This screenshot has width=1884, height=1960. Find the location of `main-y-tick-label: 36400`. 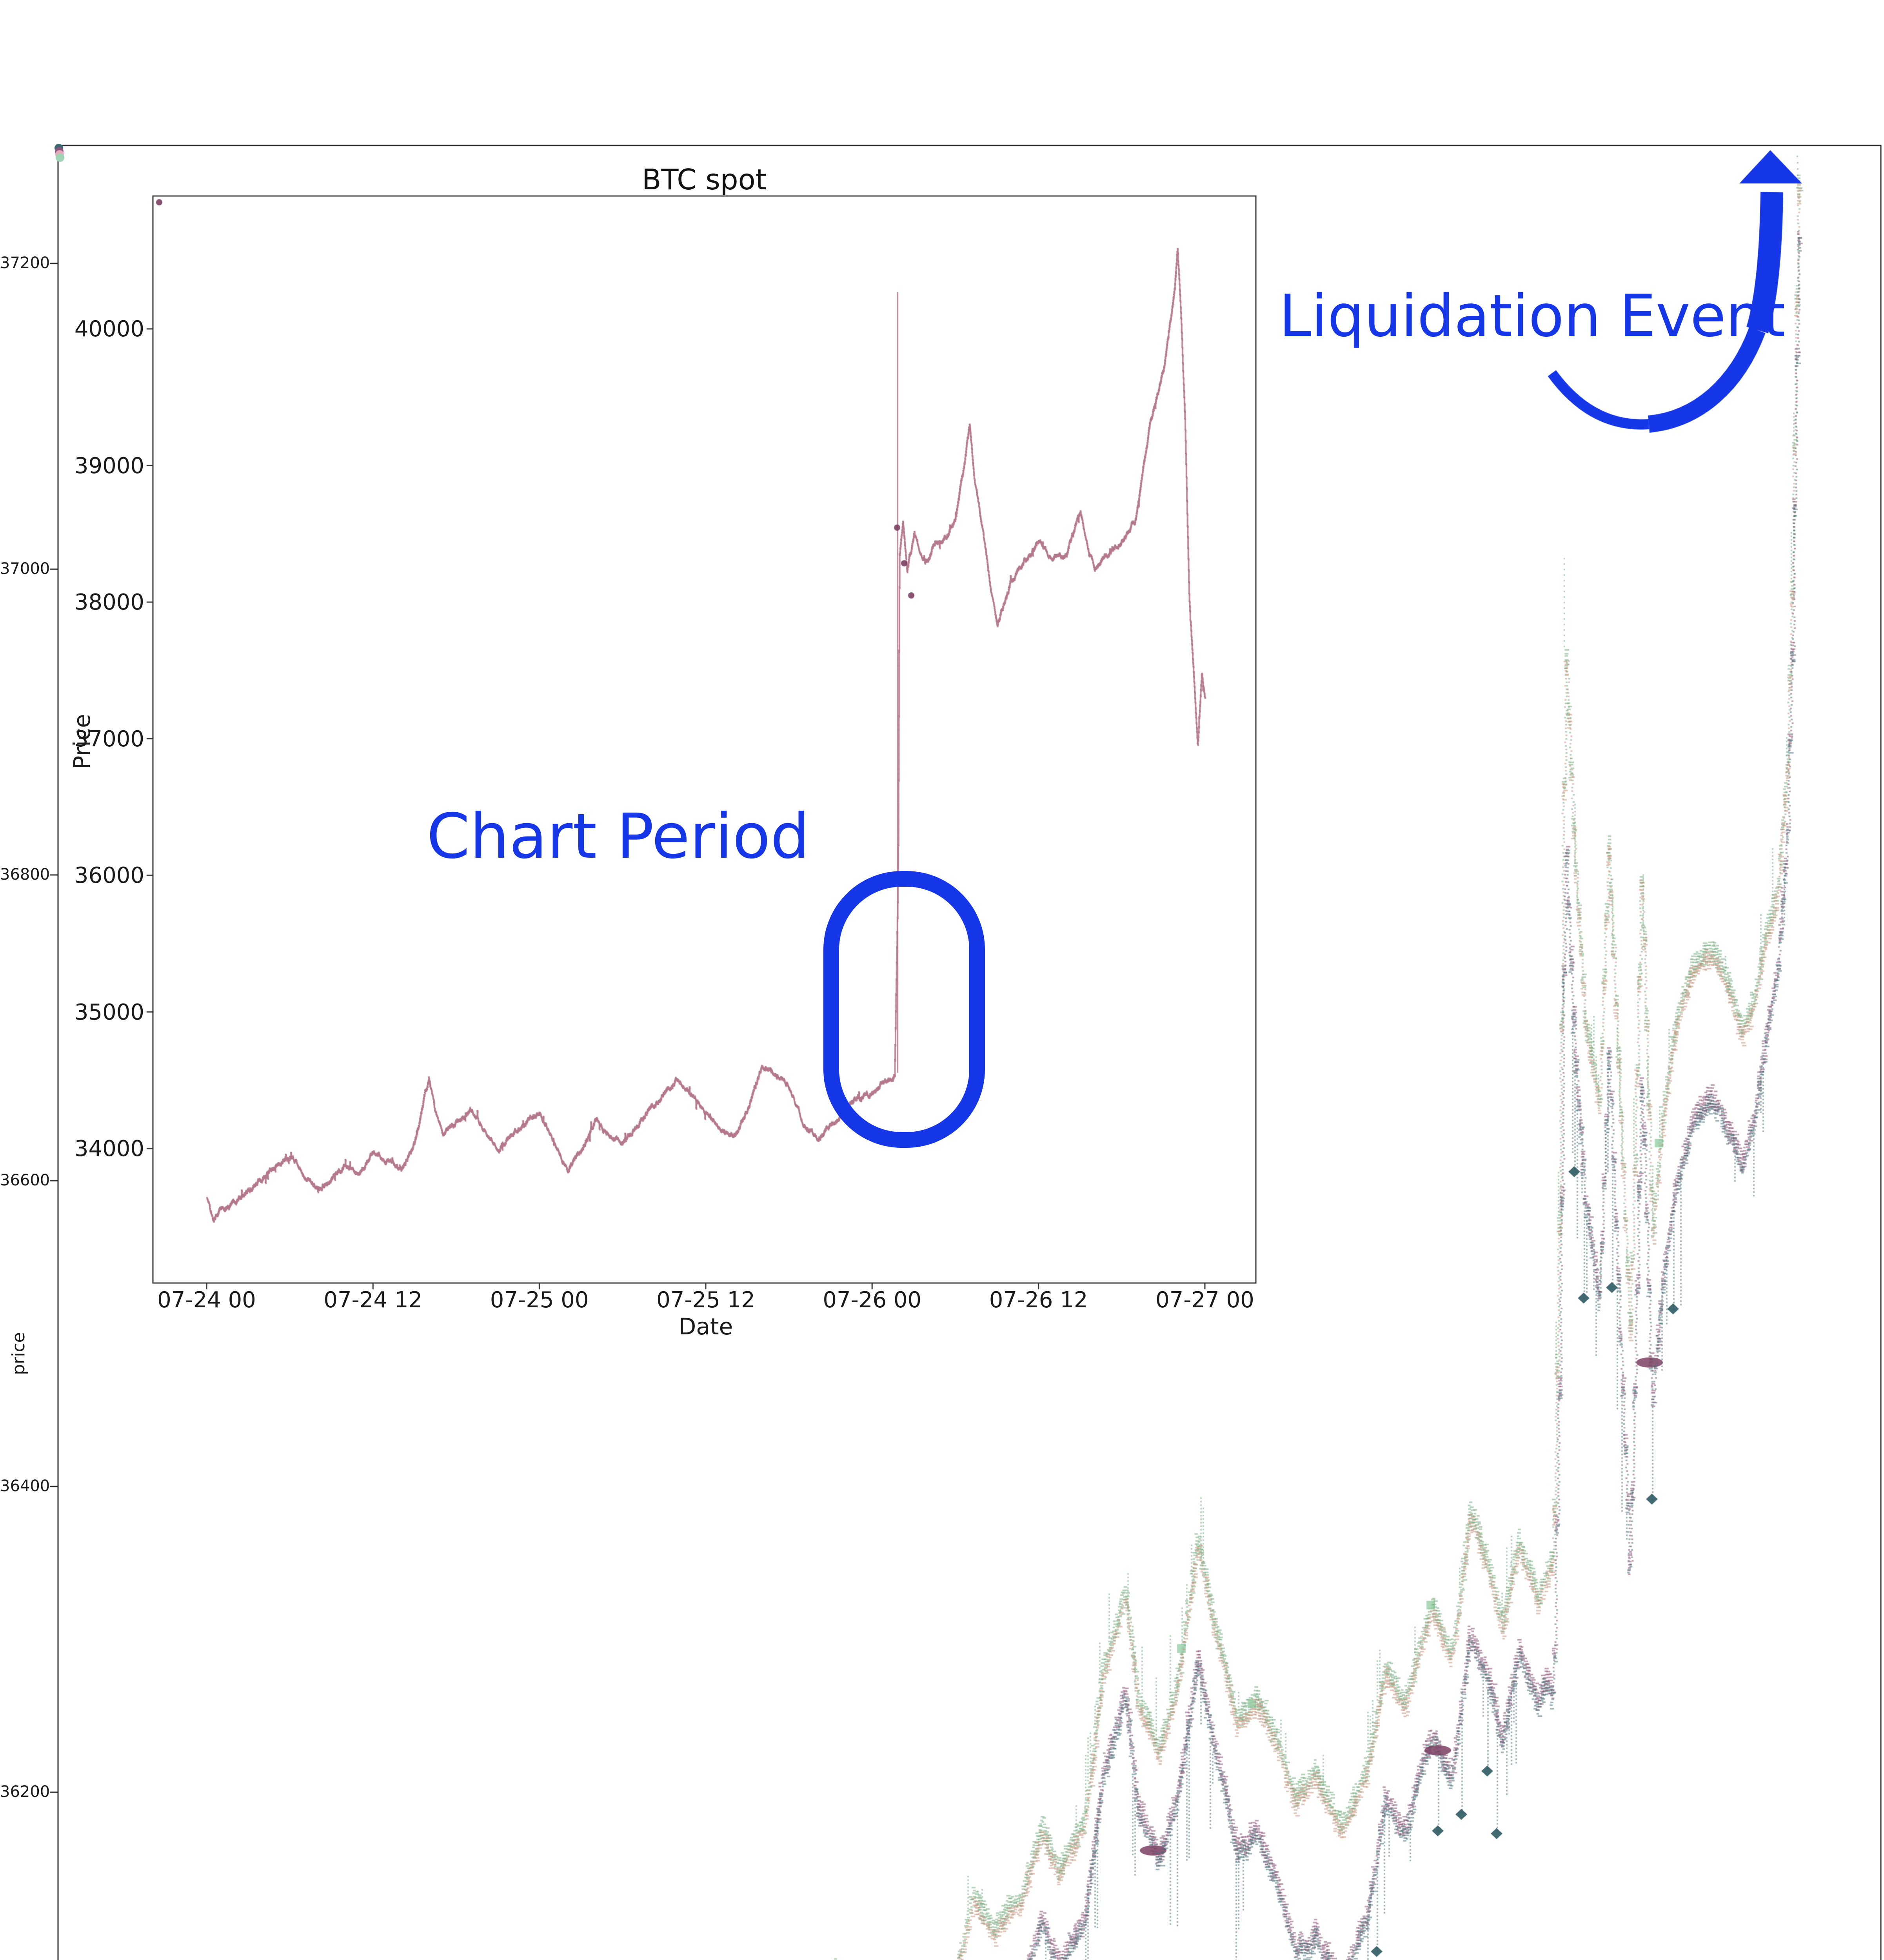

main-y-tick-label: 36400 is located at coordinates (25, 1486).